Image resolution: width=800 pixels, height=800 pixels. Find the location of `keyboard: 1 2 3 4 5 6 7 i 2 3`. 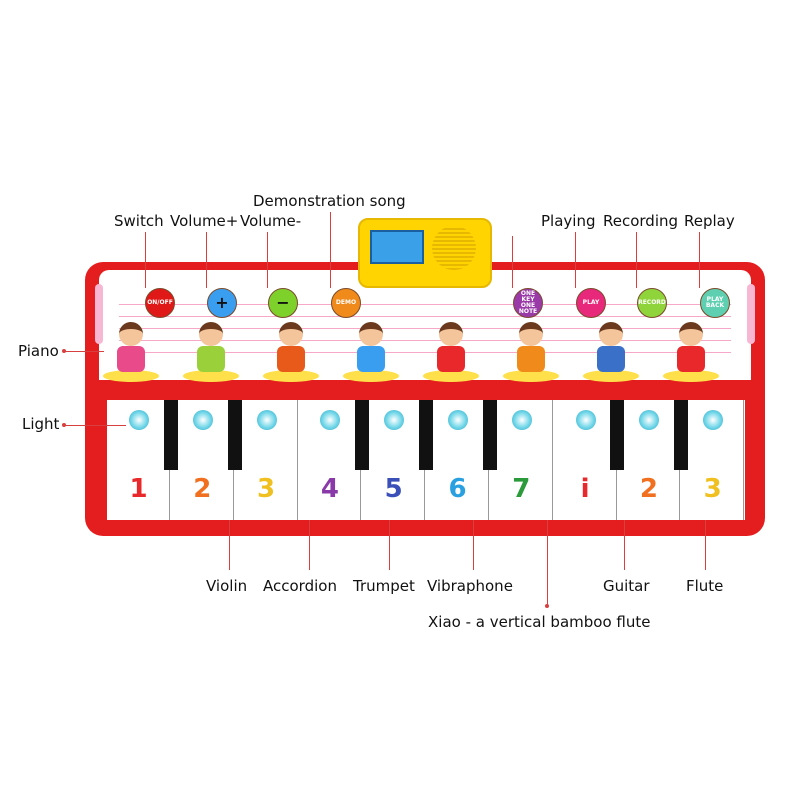

keyboard: 1 2 3 4 5 6 7 i 2 3 is located at coordinates (426, 460).